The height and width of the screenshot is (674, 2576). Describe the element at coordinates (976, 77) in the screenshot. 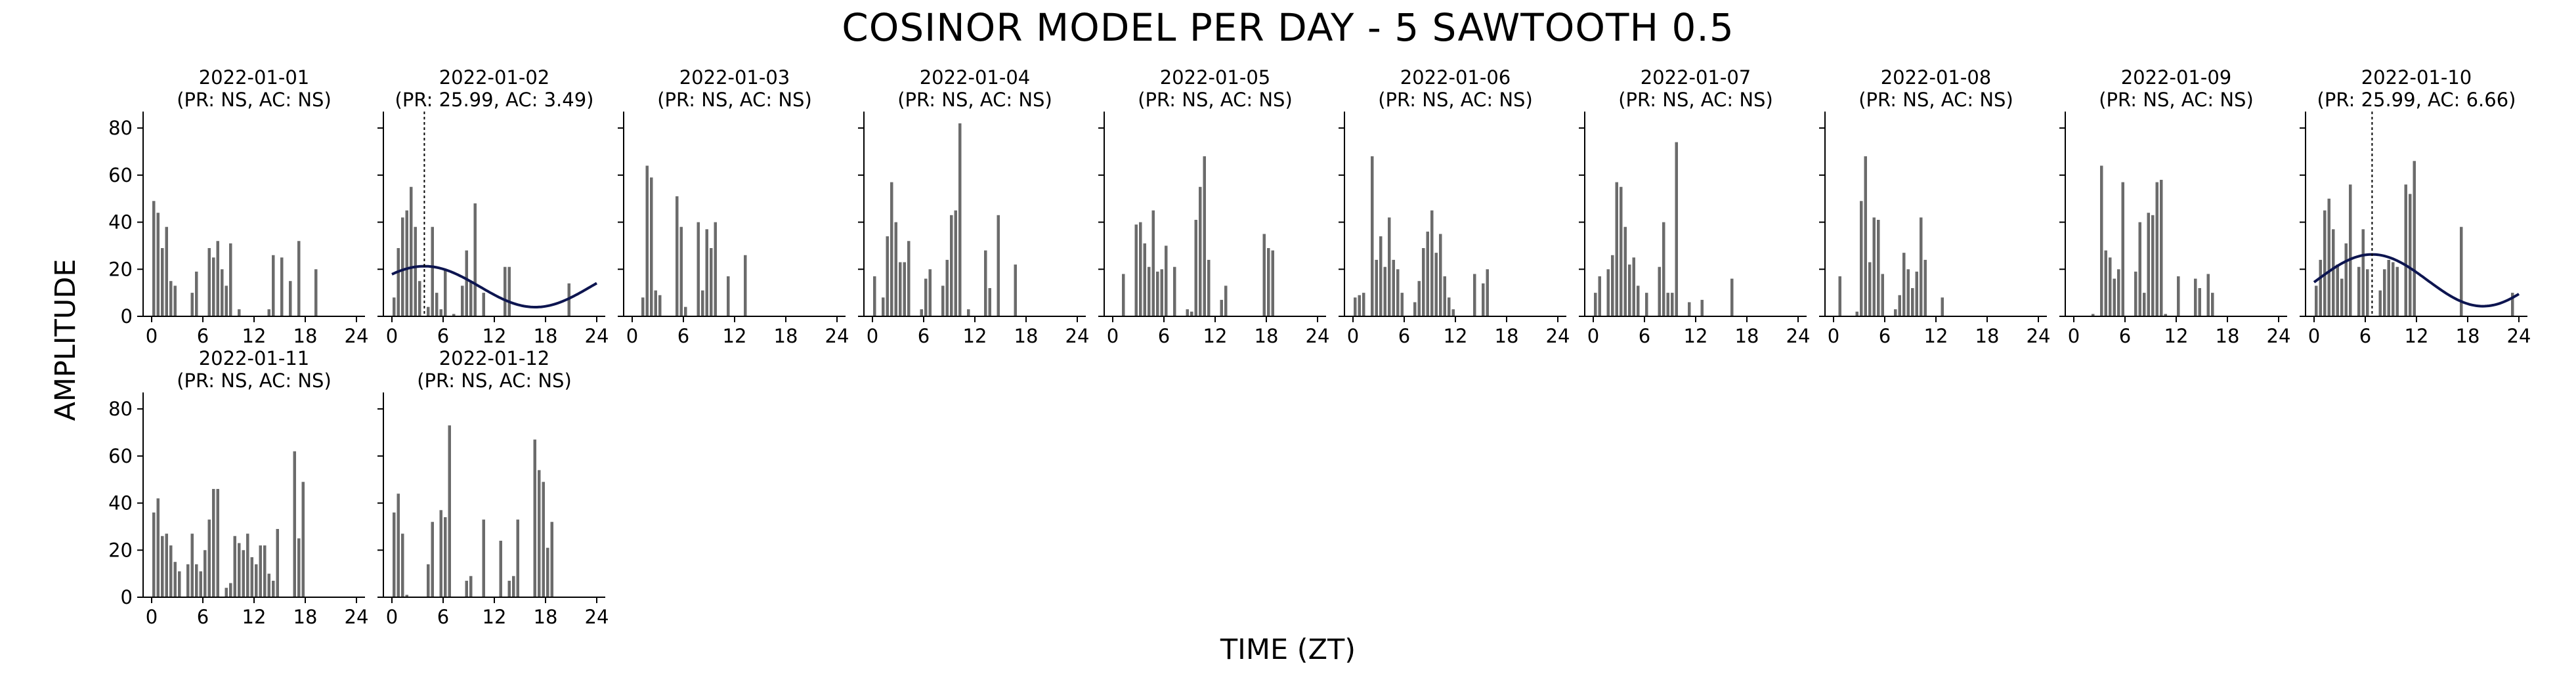

I see `panel-date: 2022-01-04` at that location.